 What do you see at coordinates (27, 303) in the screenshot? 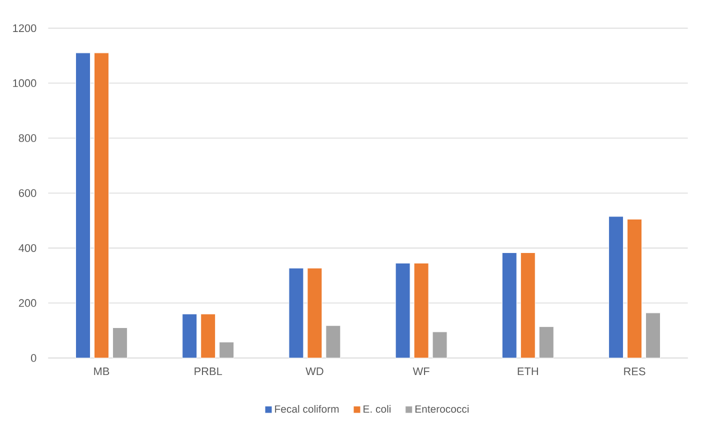
I see `y-tick-label: 200` at bounding box center [27, 303].